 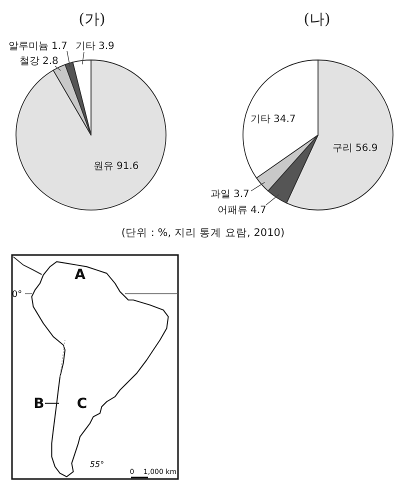 I want to click on text: C, so click(x=82, y=404).